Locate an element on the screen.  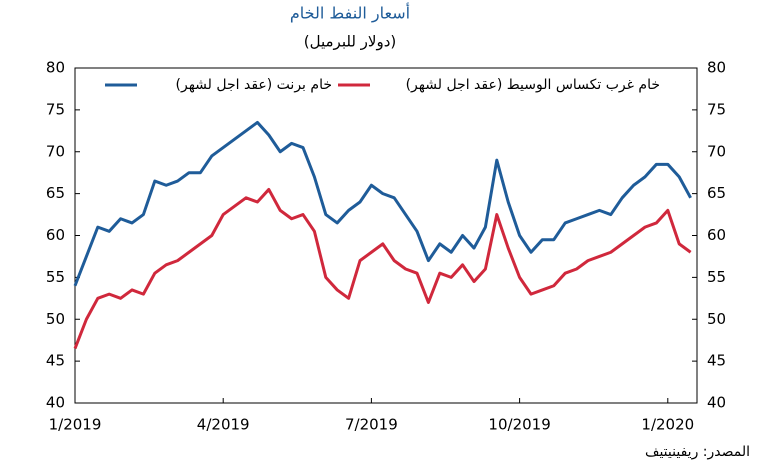
y-tick-label: 50 is located at coordinates (55, 319).